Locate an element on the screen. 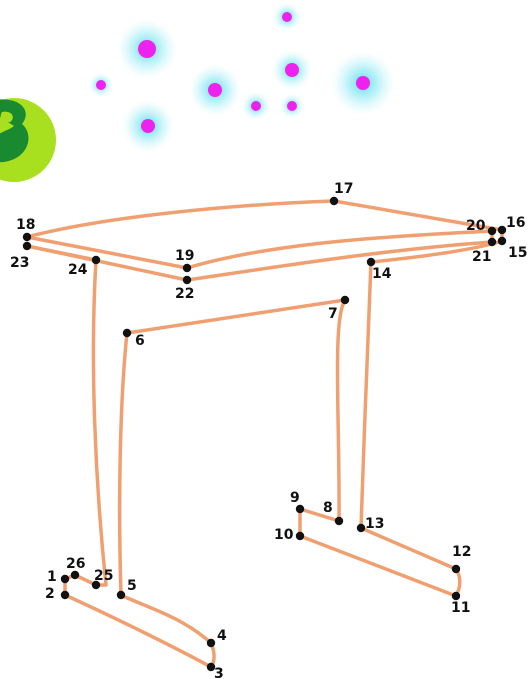 This screenshot has height=679, width=529. dot-number-label: 23 is located at coordinates (19, 263).